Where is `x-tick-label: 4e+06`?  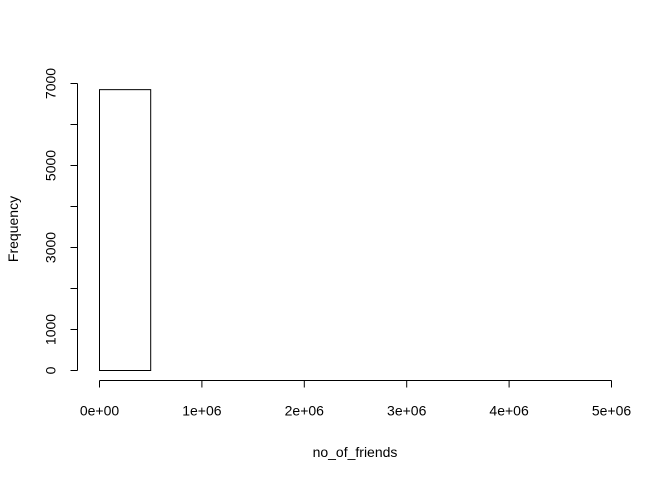 x-tick-label: 4e+06 is located at coordinates (509, 411).